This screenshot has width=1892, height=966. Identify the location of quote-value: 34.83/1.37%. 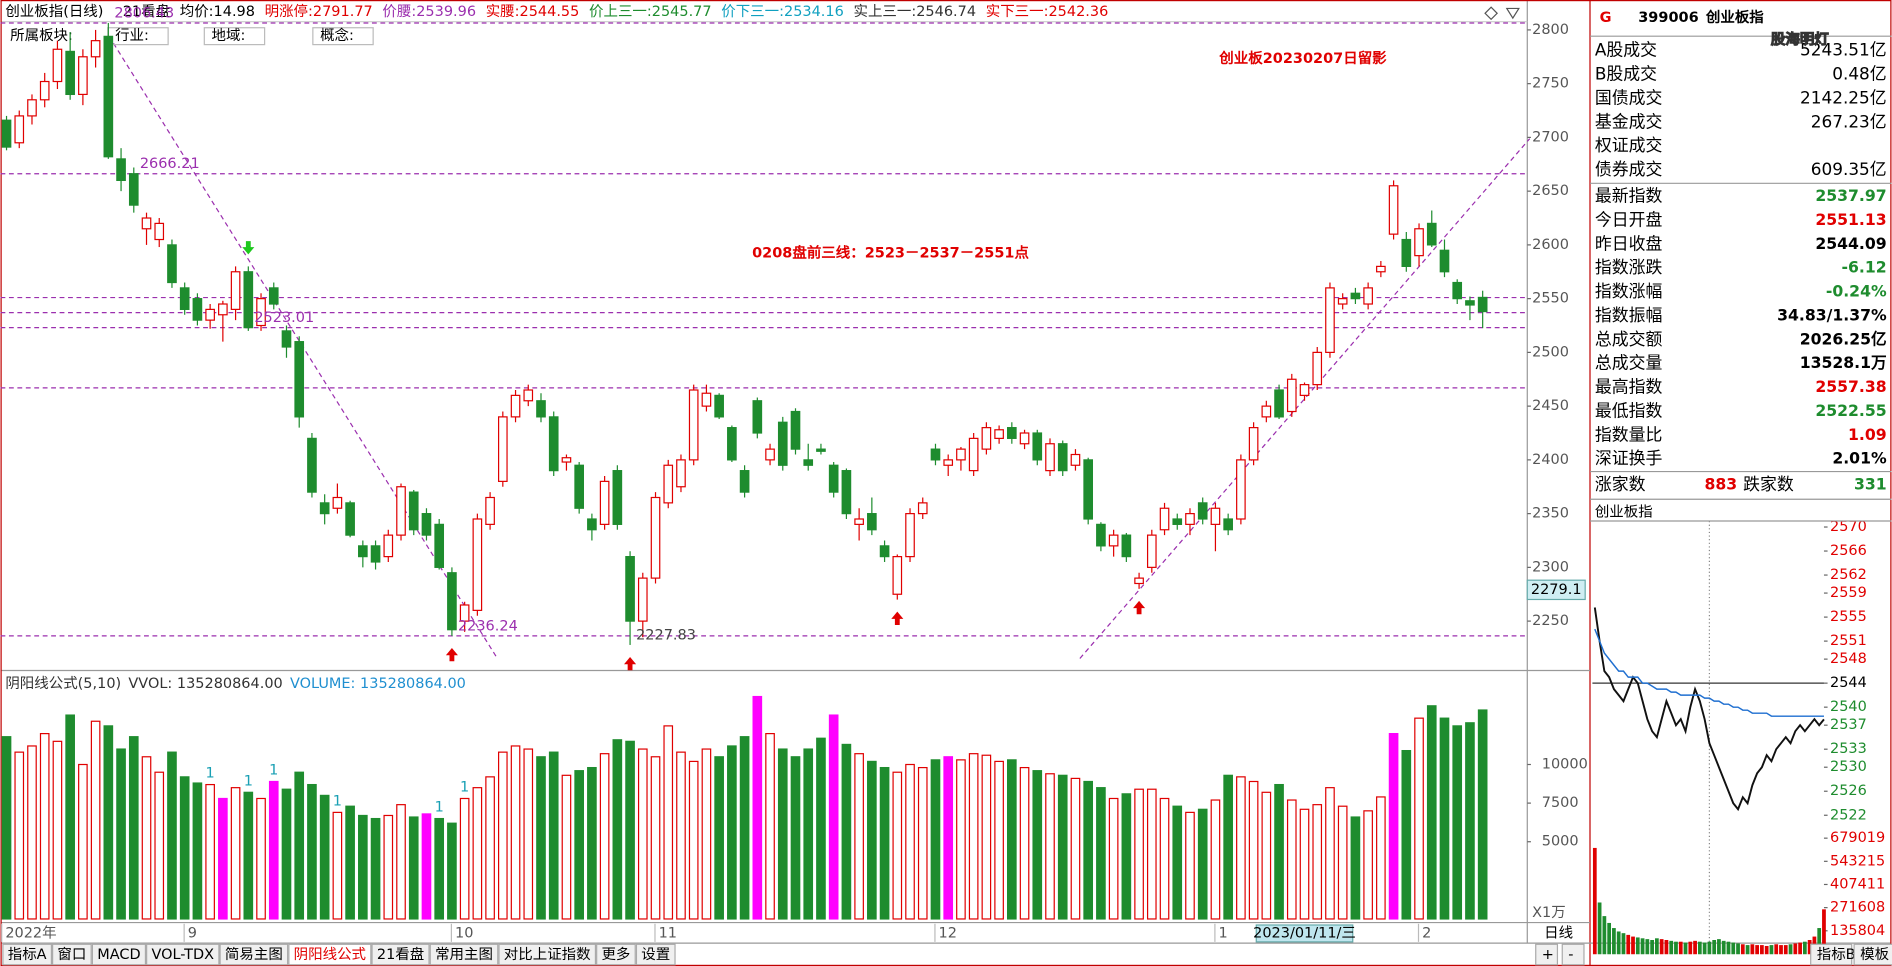
(1832, 314).